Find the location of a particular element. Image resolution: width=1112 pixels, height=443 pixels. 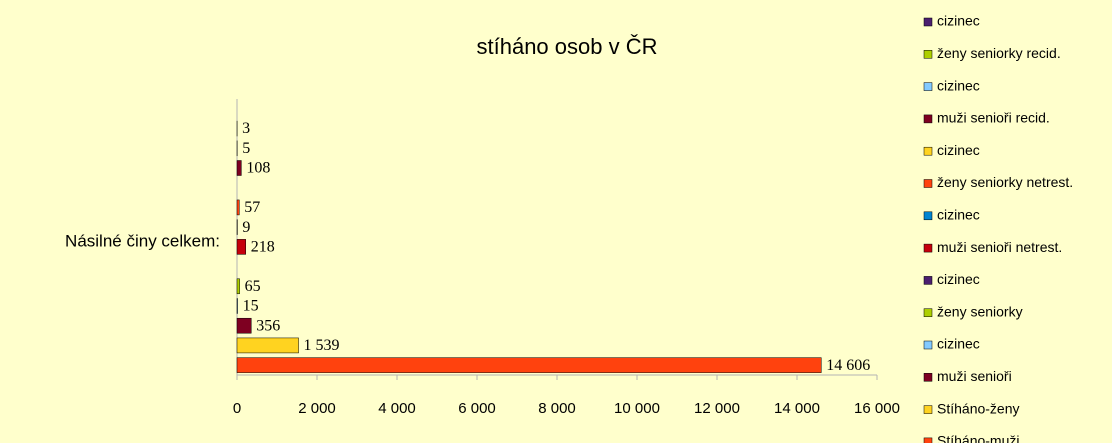

x-tick-label: 2 000 is located at coordinates (317, 408).